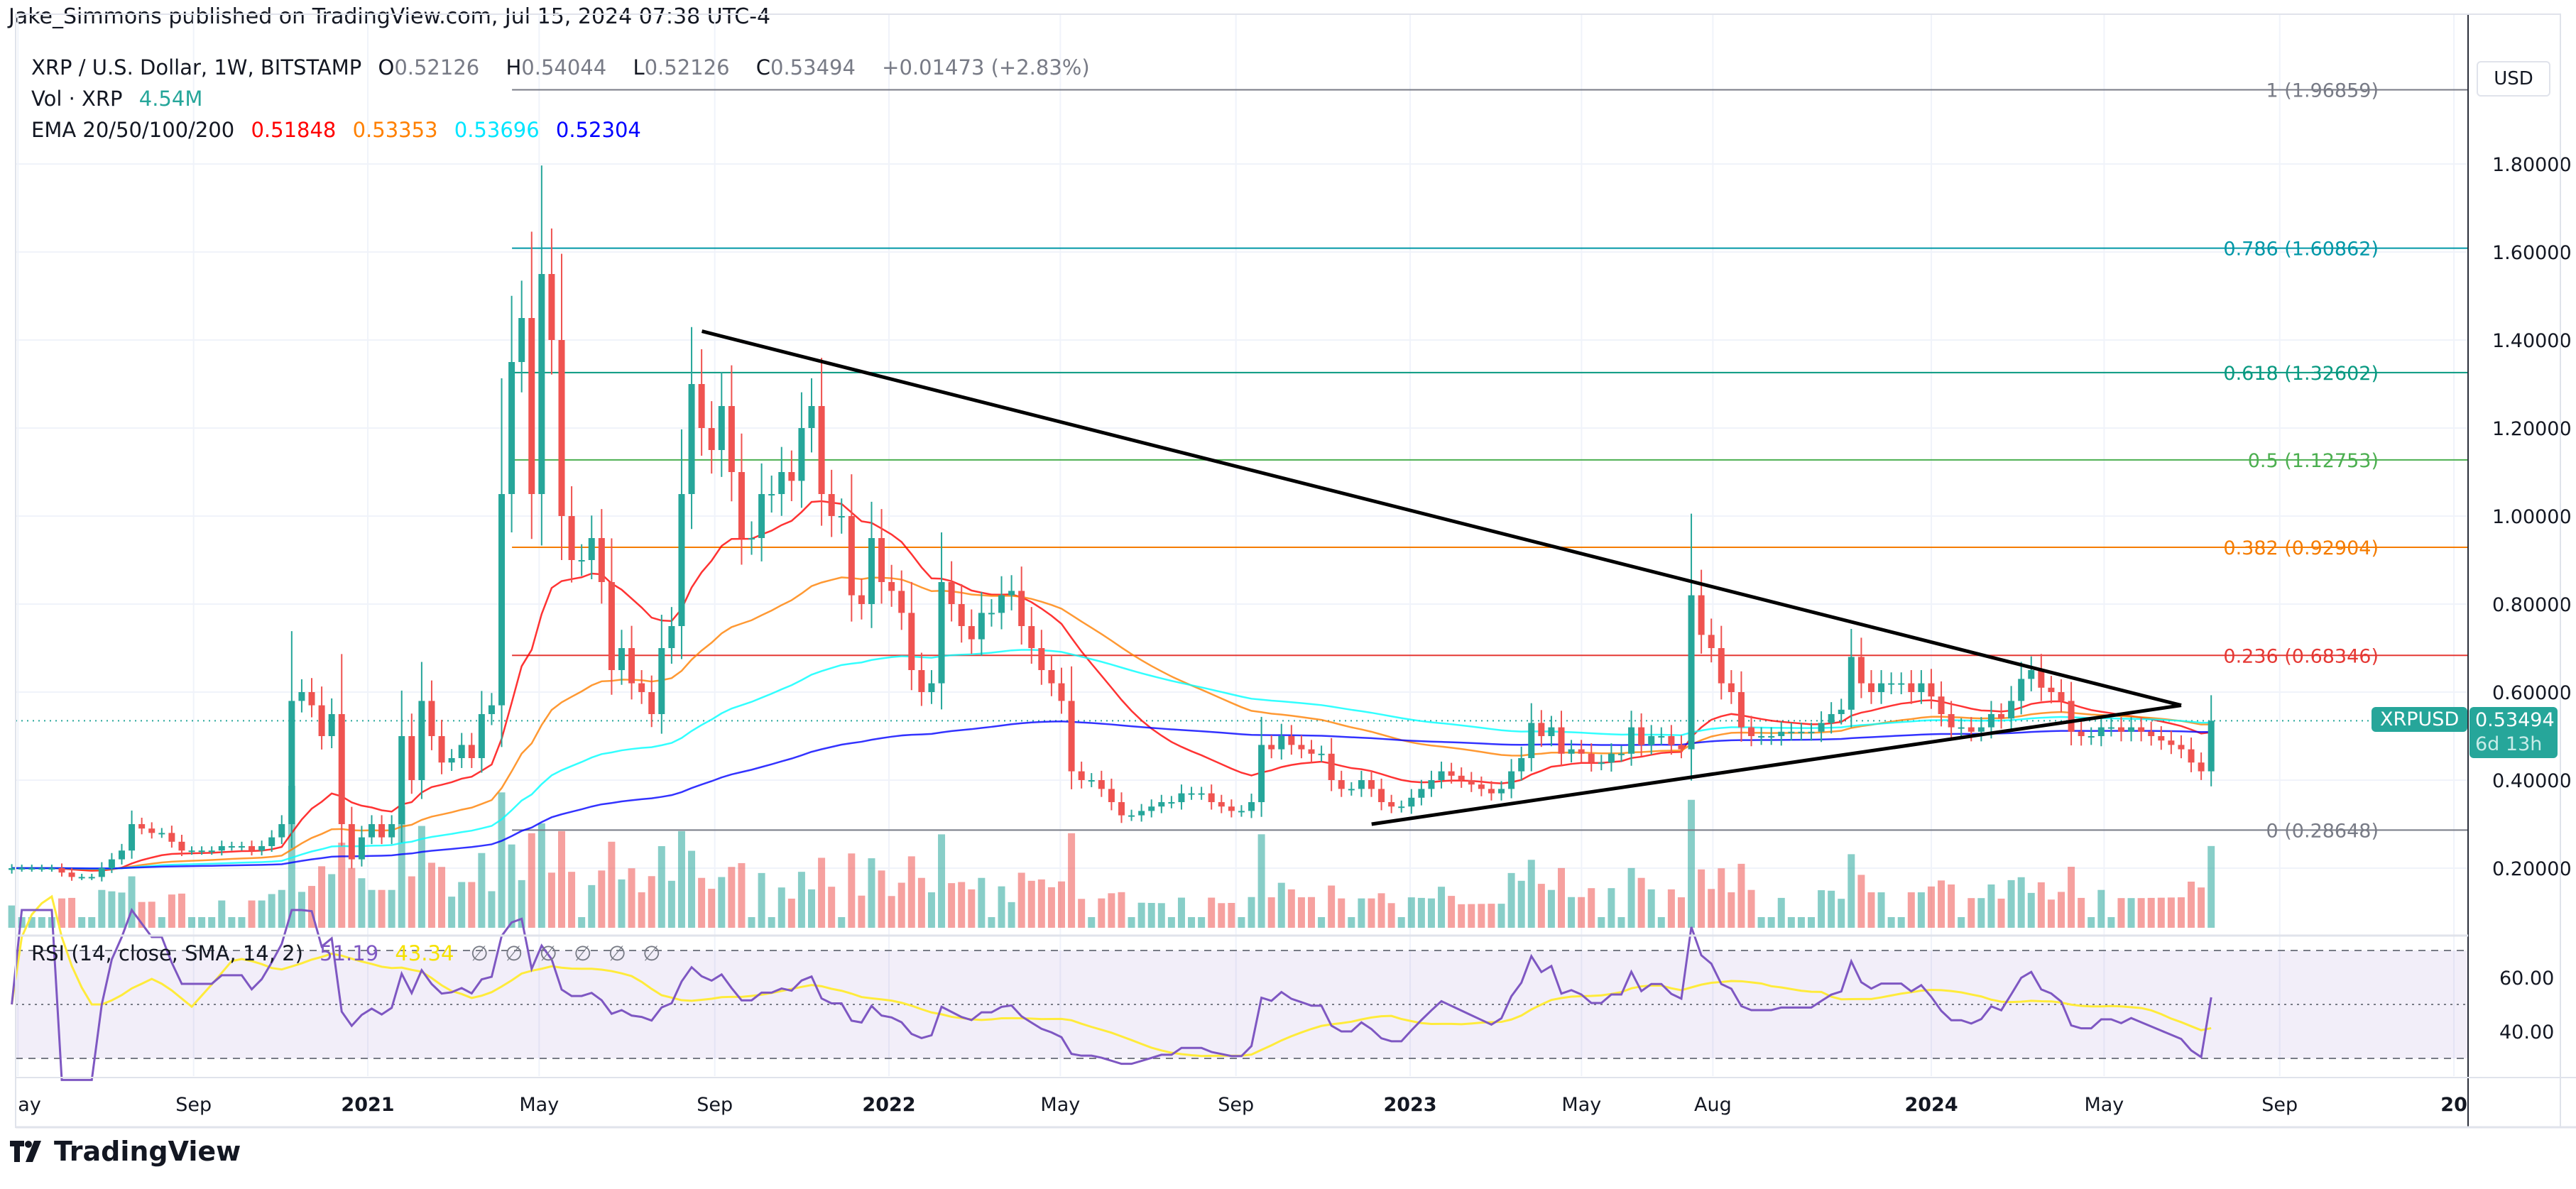 The height and width of the screenshot is (1189, 2576). What do you see at coordinates (170, 99) in the screenshot?
I see `volume-value: 4.54M` at bounding box center [170, 99].